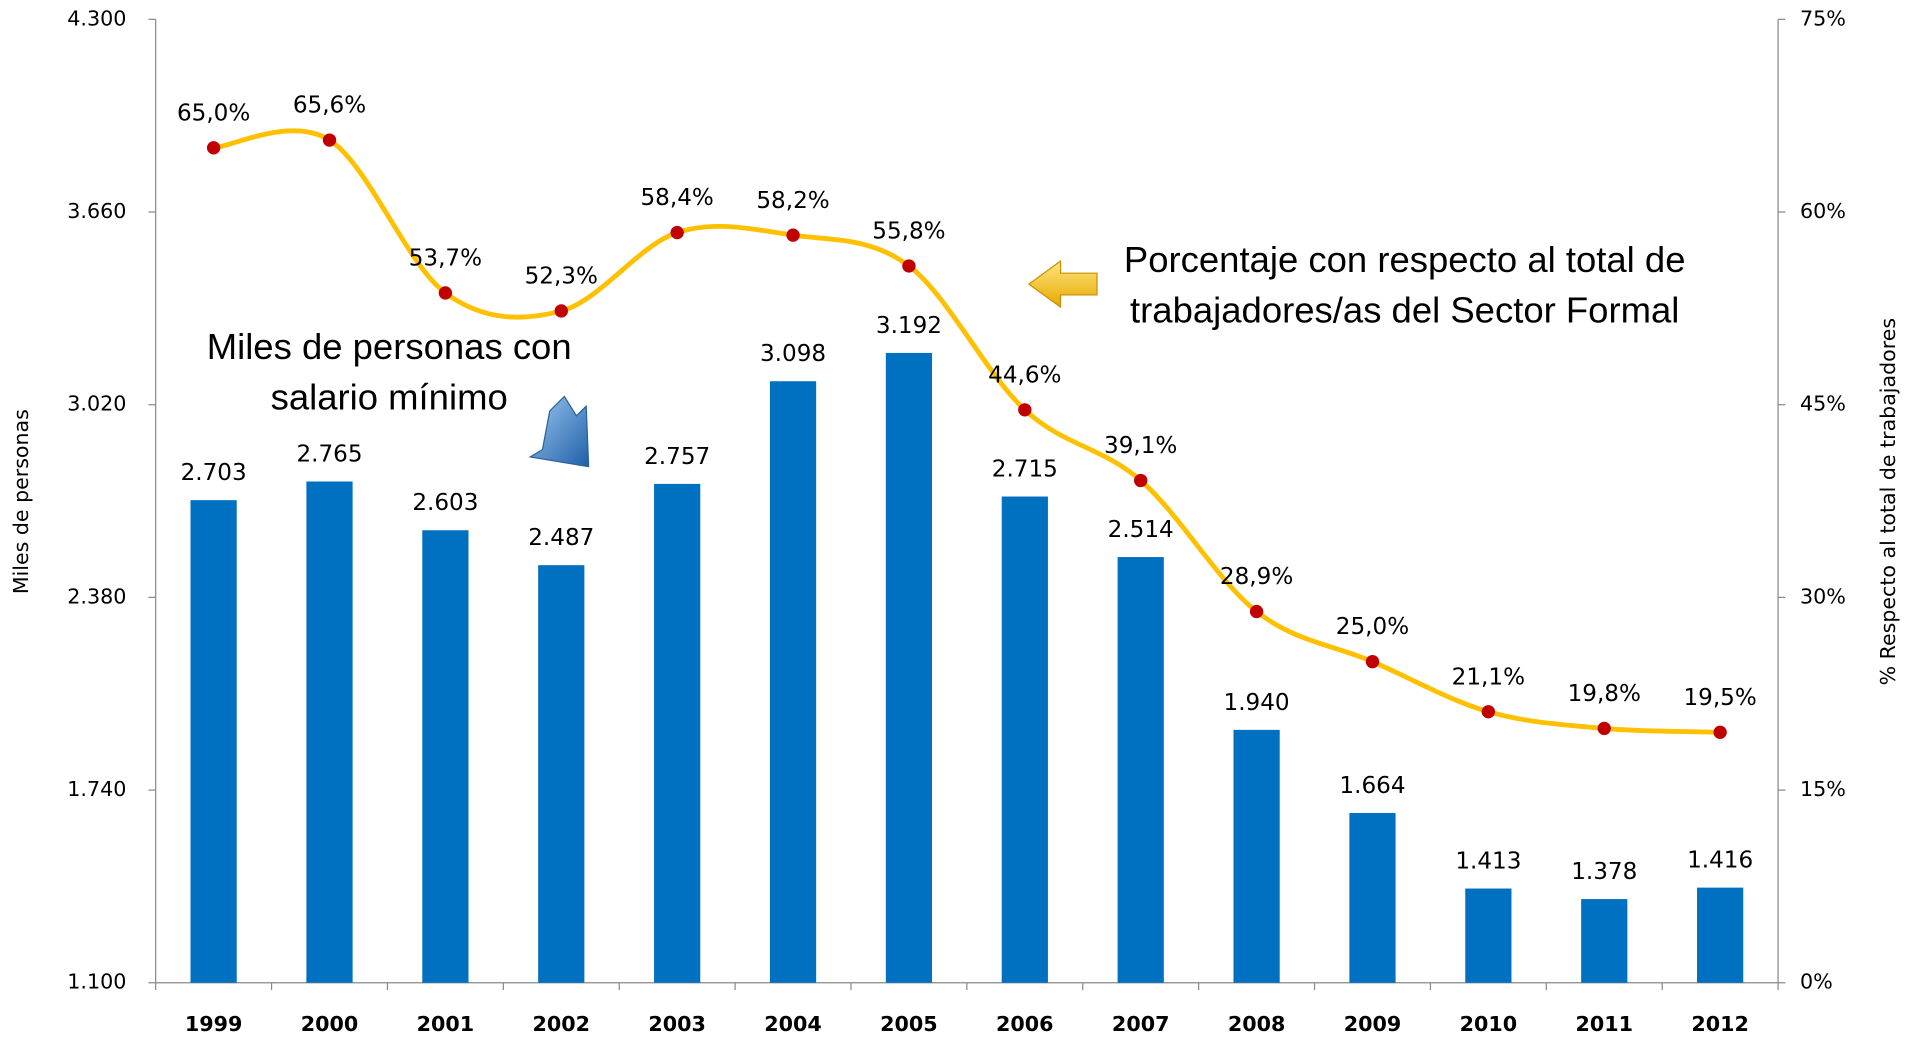  What do you see at coordinates (1062, 284) in the screenshot?
I see `yellow-arrow` at bounding box center [1062, 284].